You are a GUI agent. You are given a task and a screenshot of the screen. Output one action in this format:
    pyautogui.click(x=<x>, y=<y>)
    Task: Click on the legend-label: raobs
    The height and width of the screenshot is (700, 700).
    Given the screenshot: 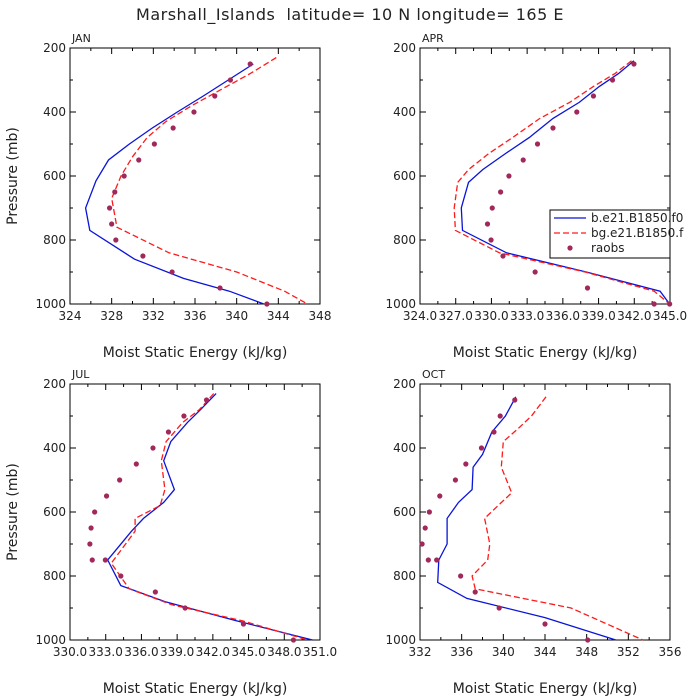 What is the action you would take?
    pyautogui.click(x=608, y=248)
    